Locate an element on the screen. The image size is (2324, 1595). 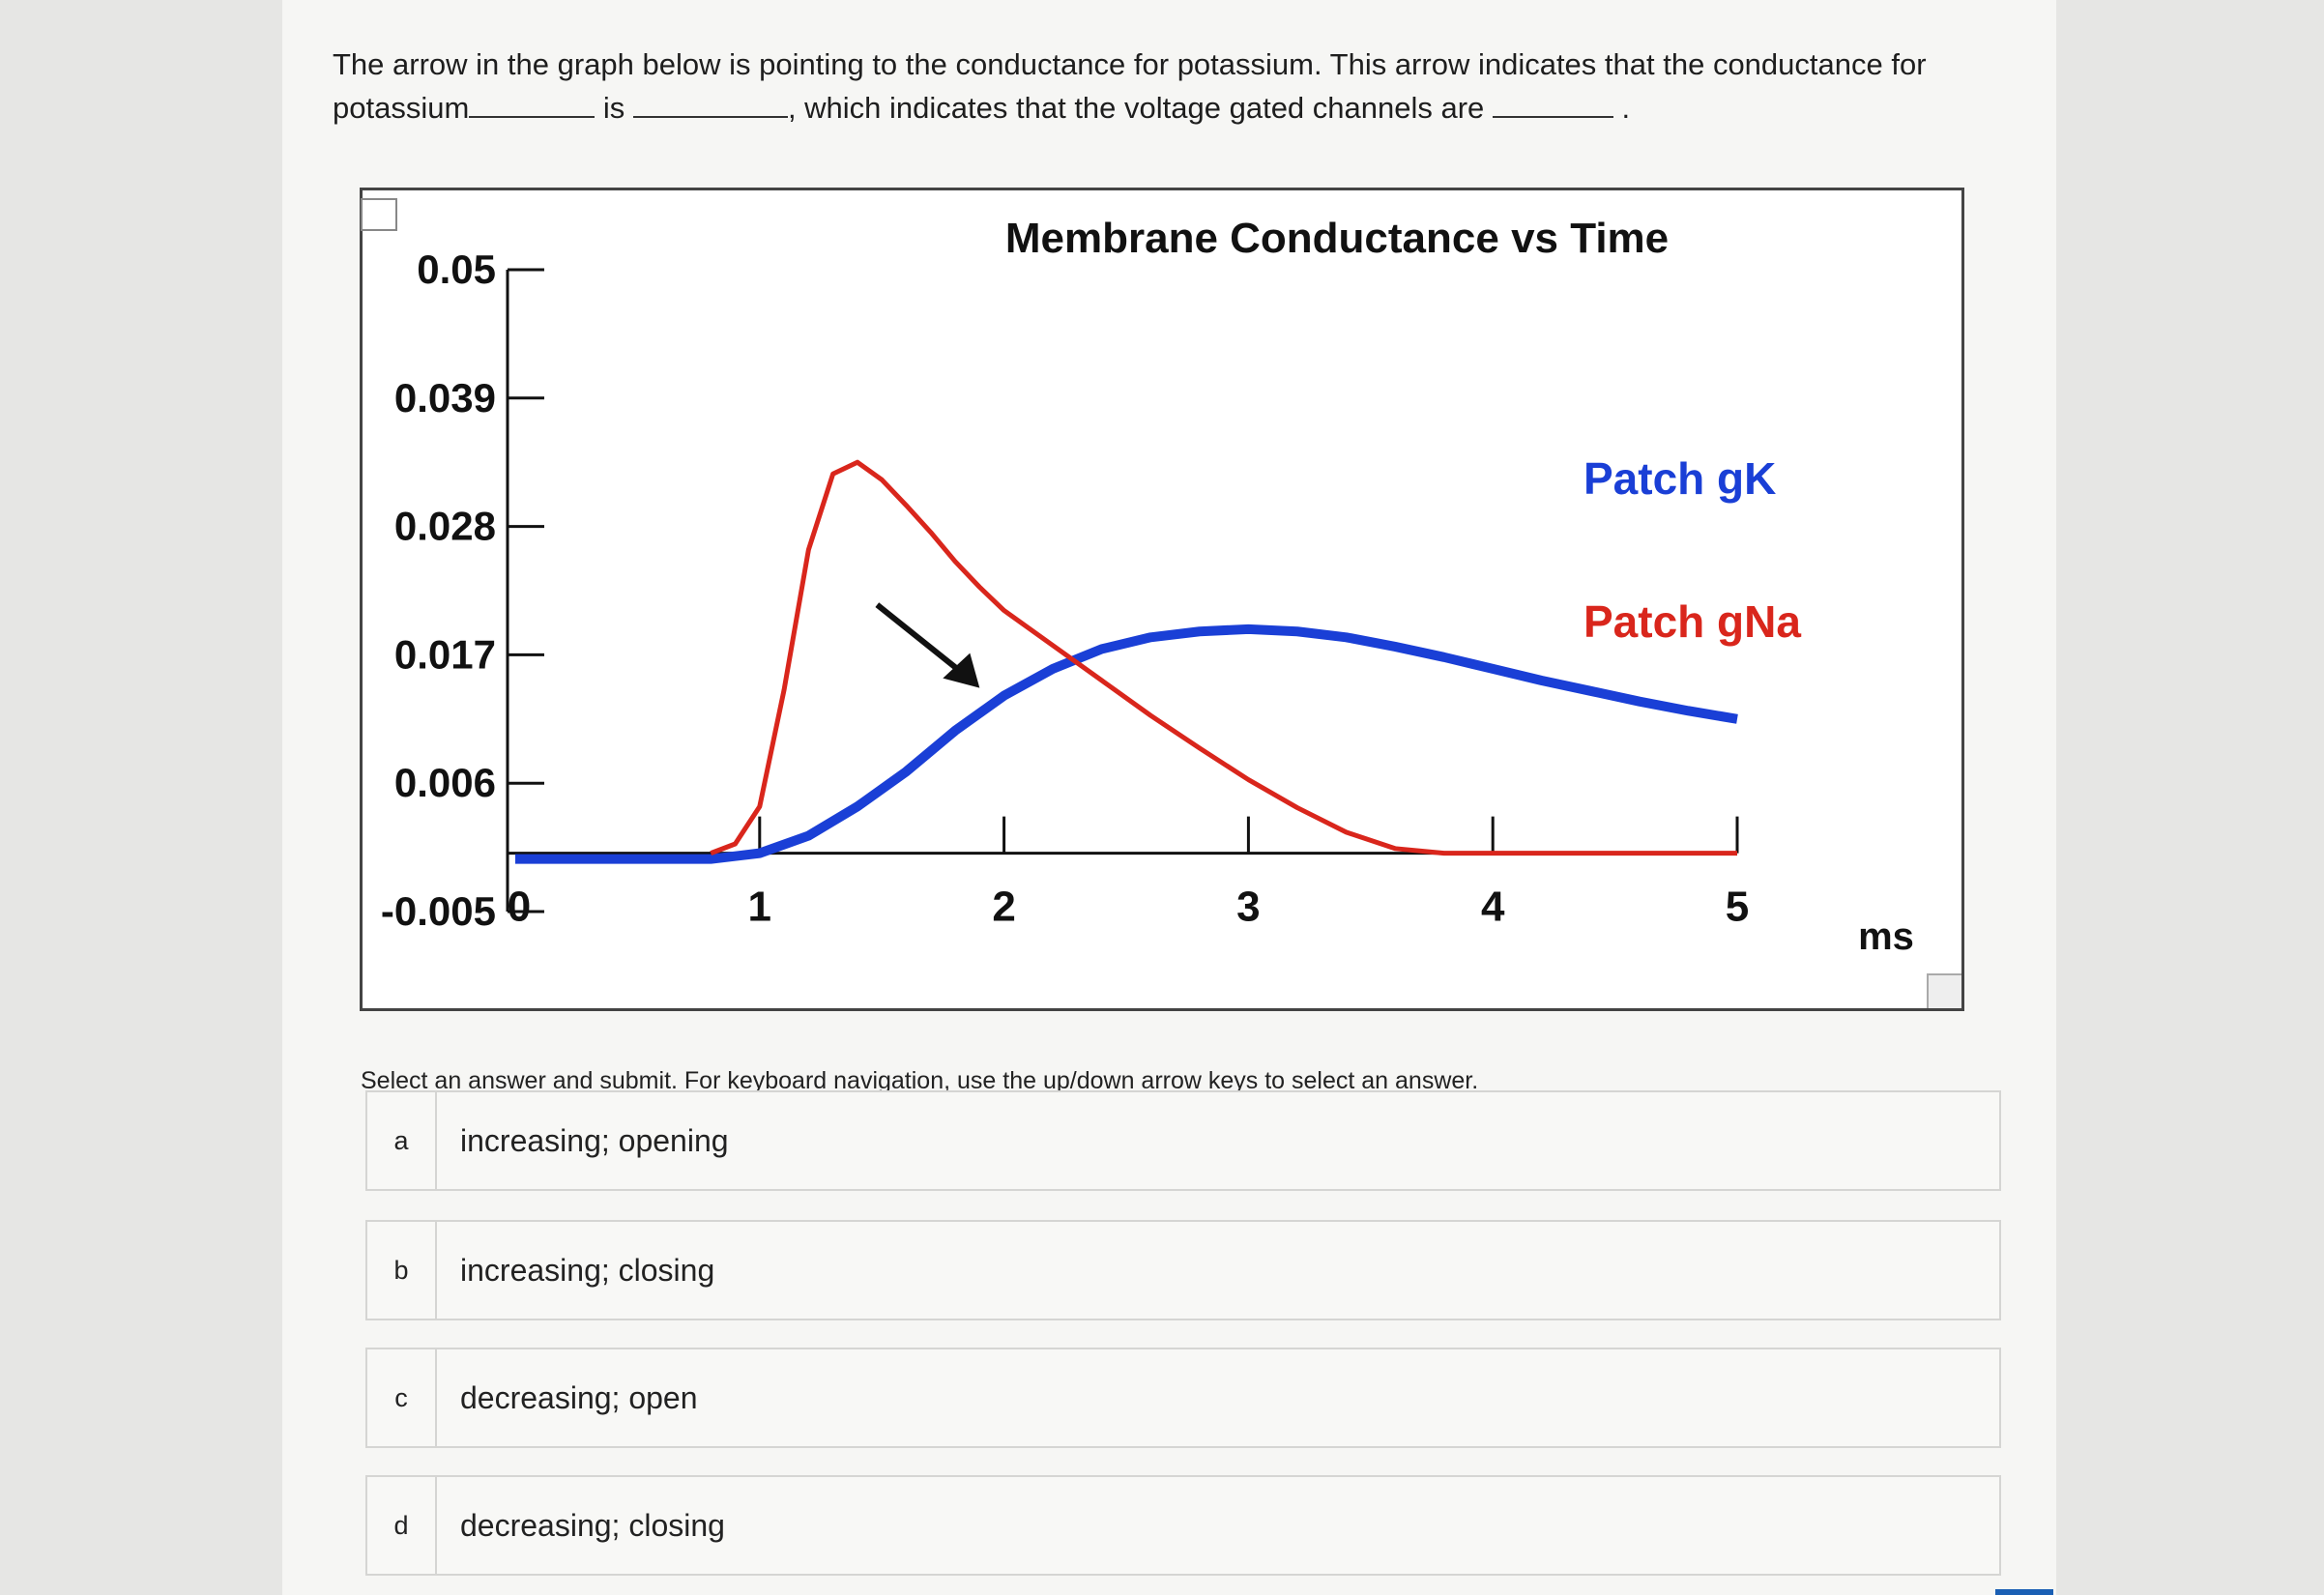
chart-arrow-annotation is located at coordinates (927, 645).